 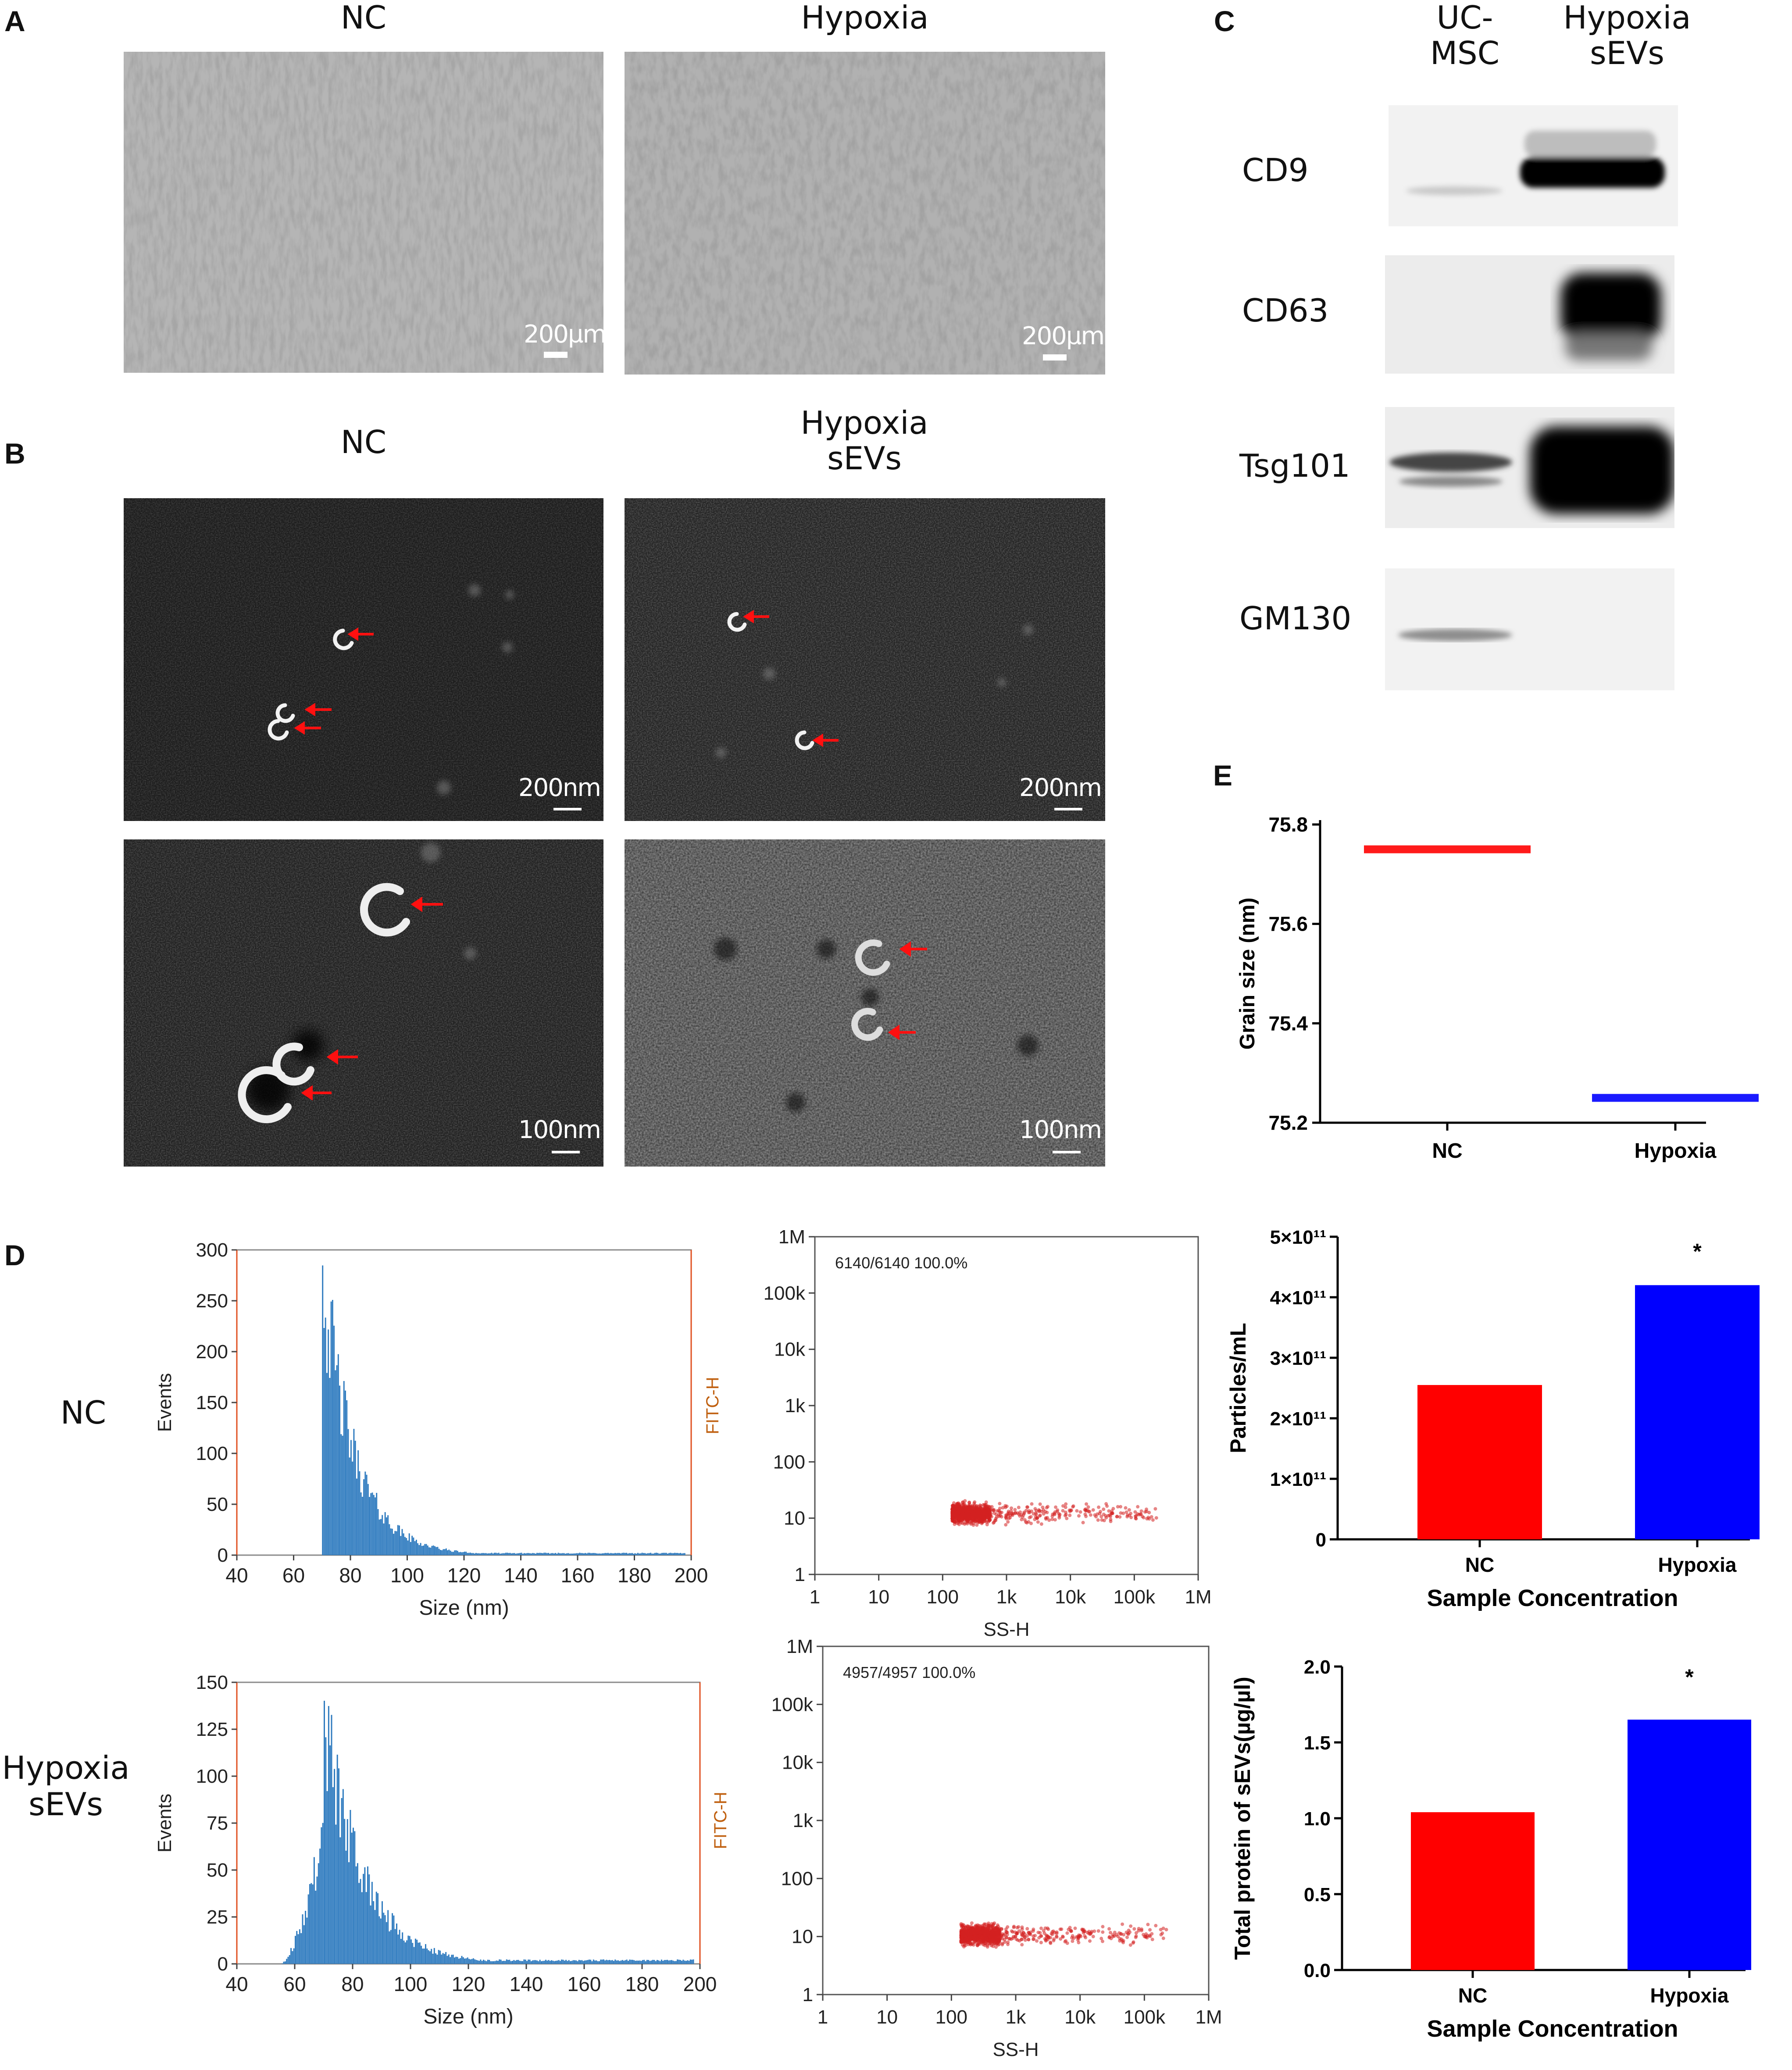 I want to click on panel-label-e: E, so click(x=1223, y=775).